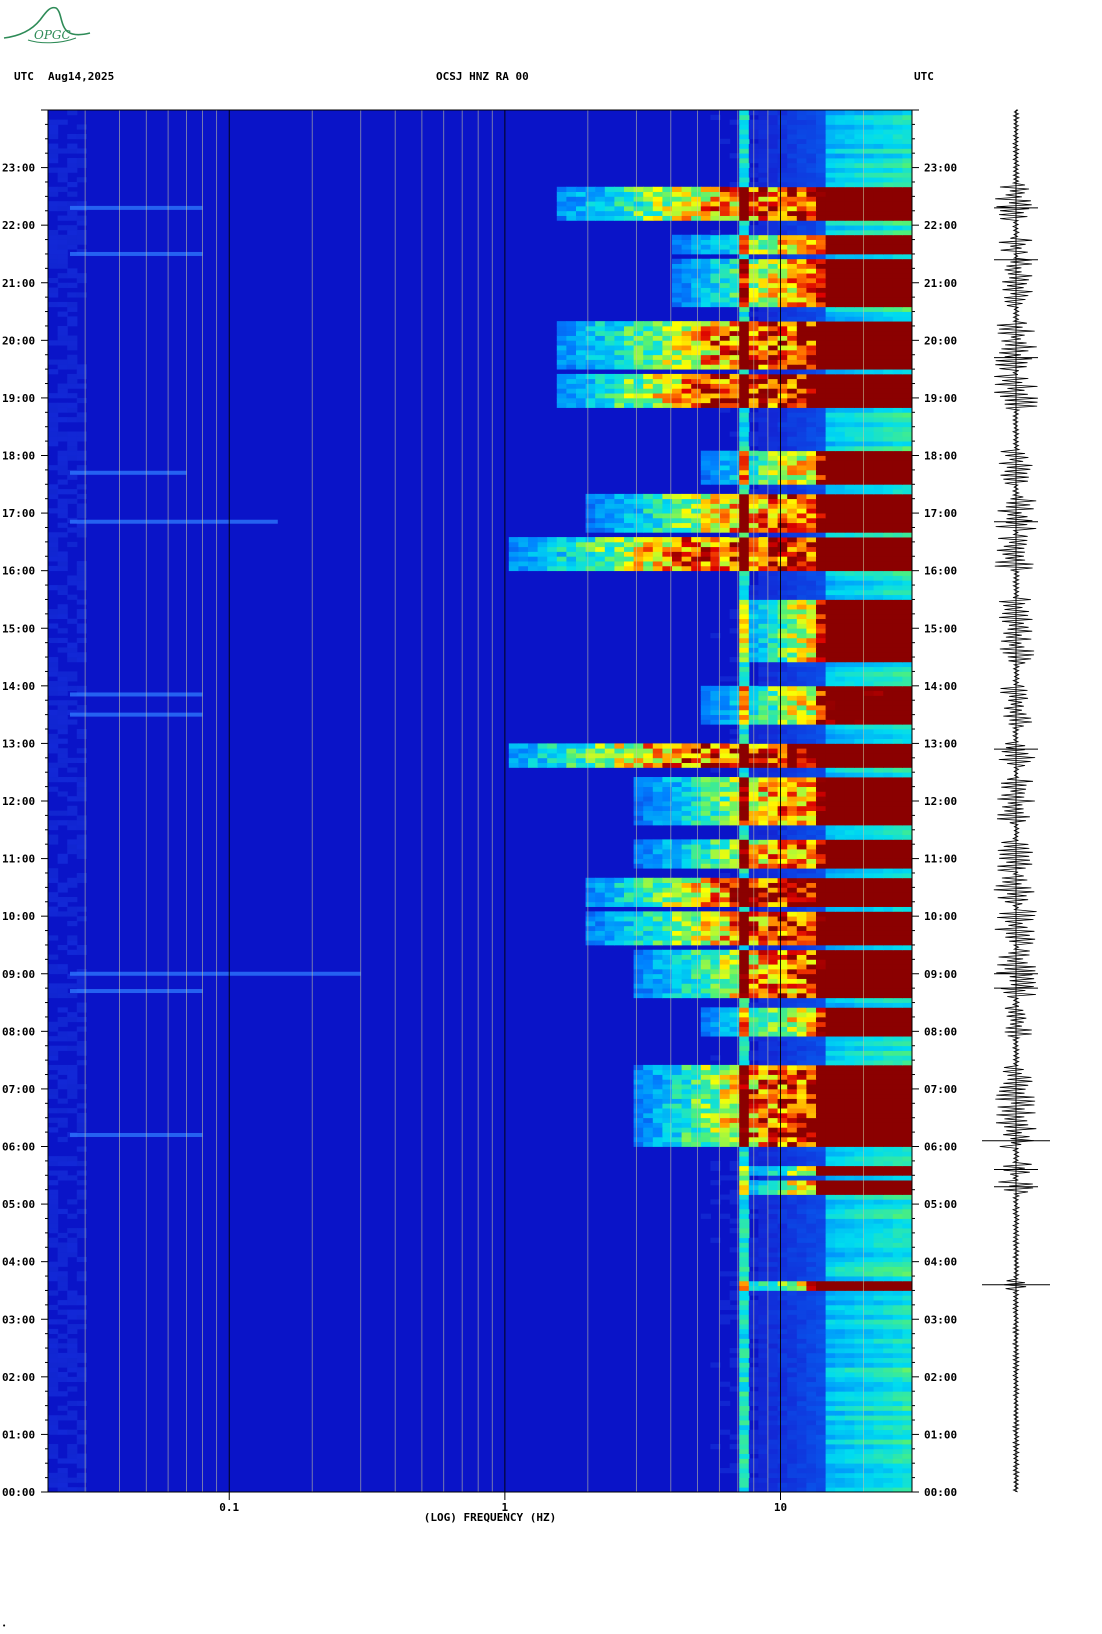 The height and width of the screenshot is (1634, 1102). What do you see at coordinates (940, 1204) in the screenshot?
I see `right-time-label-5: 05:00` at bounding box center [940, 1204].